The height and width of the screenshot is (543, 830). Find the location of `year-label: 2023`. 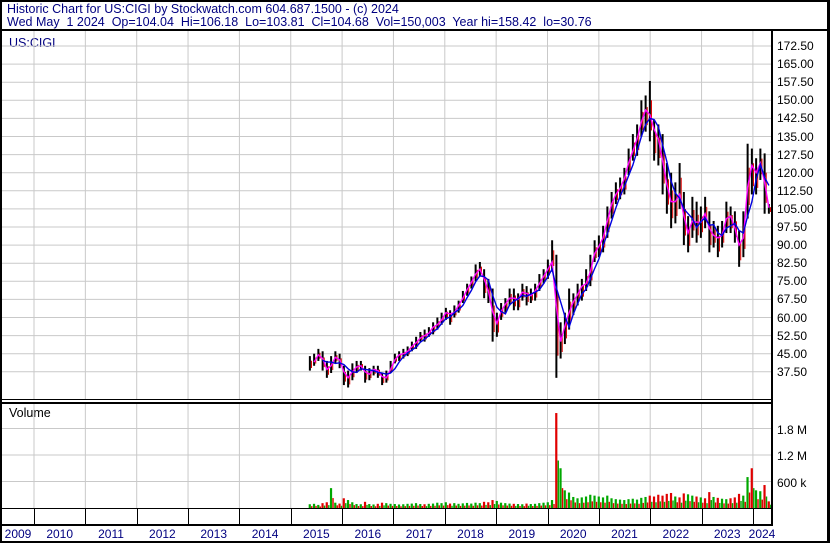

year-label: 2023 is located at coordinates (727, 534).